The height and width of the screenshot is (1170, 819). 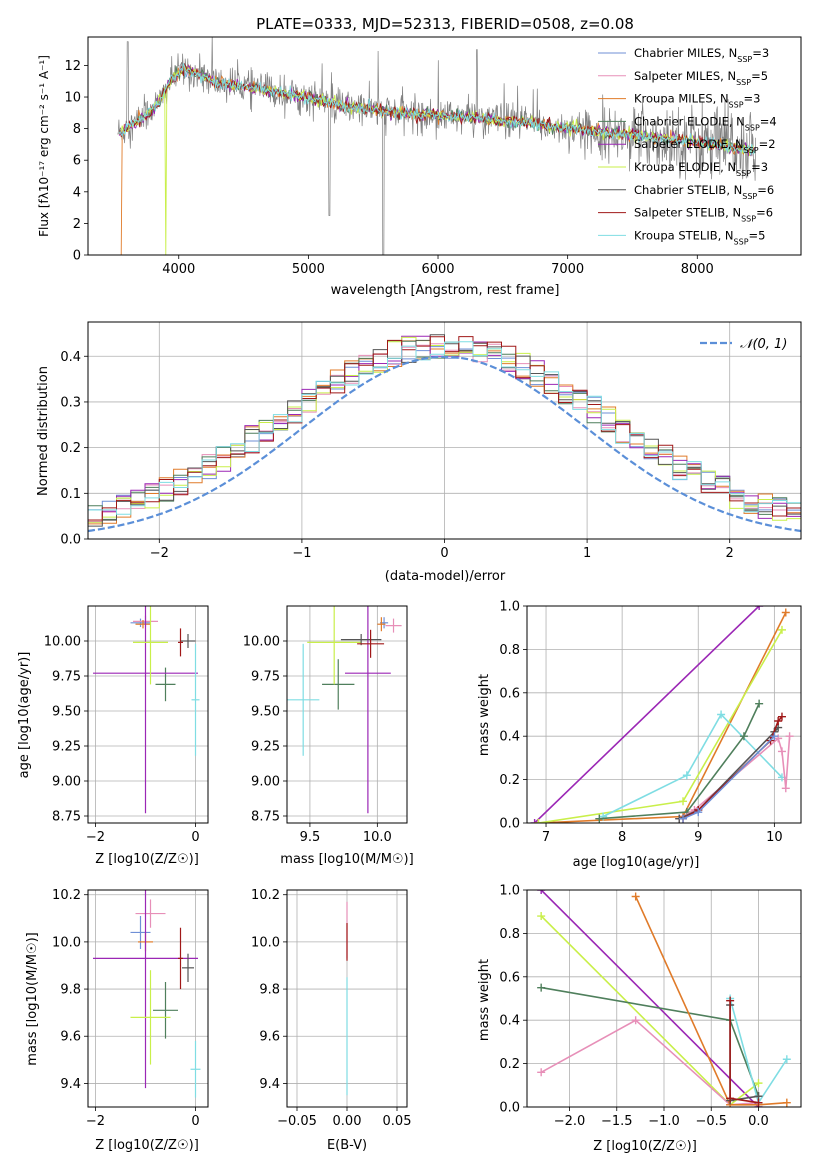 What do you see at coordinates (704, 192) in the screenshot?
I see `legend-entry-chabrier_stelib: Chabrier STELIB, NSSP=6` at bounding box center [704, 192].